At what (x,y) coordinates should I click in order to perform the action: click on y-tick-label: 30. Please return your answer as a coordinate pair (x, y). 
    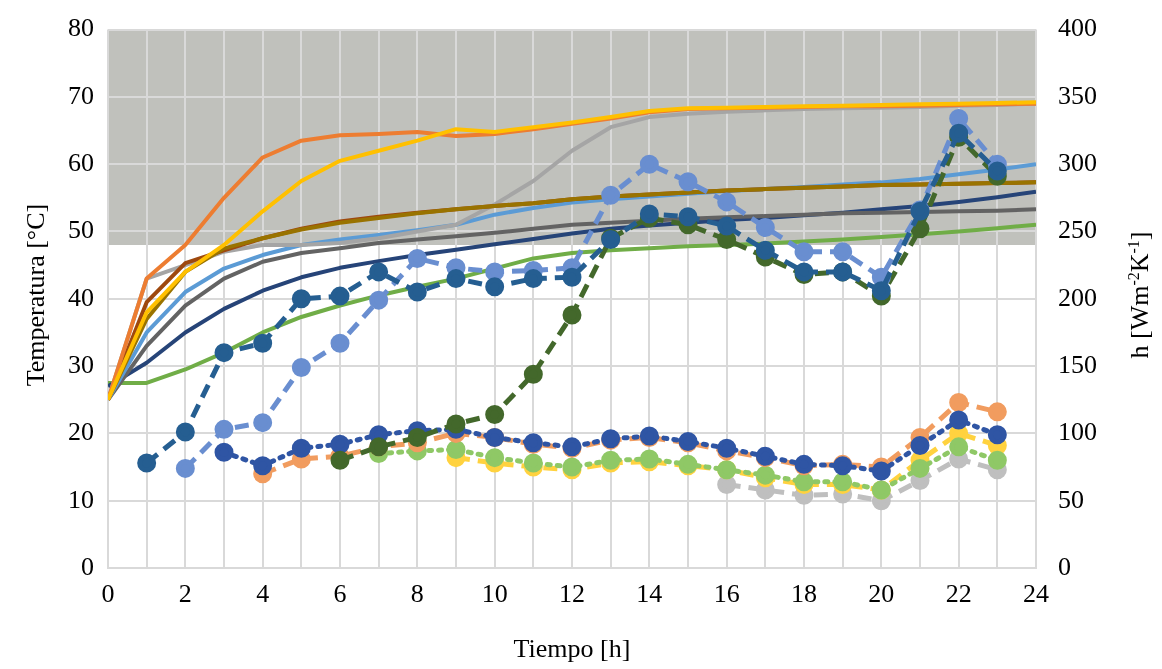
    Looking at the image, I should click on (81, 364).